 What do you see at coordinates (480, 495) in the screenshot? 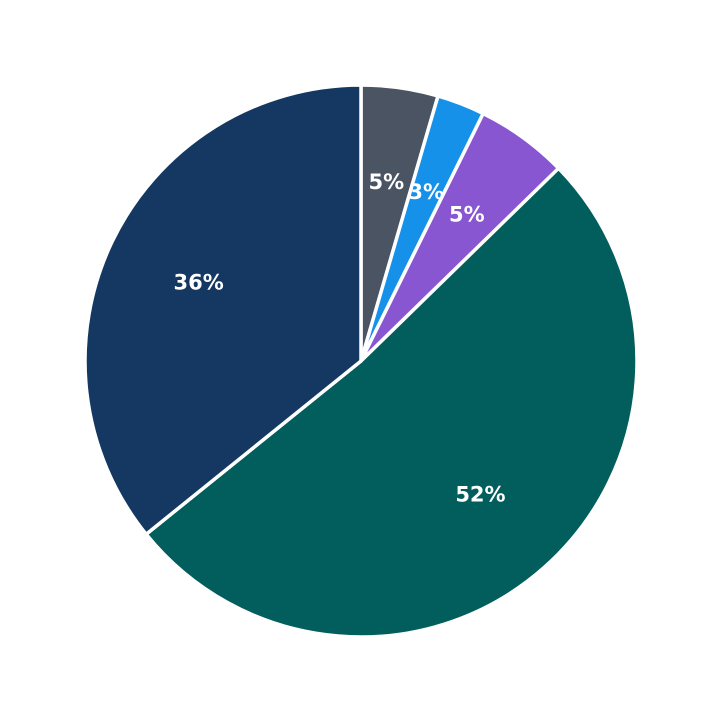
I see `slice-label: 52%` at bounding box center [480, 495].